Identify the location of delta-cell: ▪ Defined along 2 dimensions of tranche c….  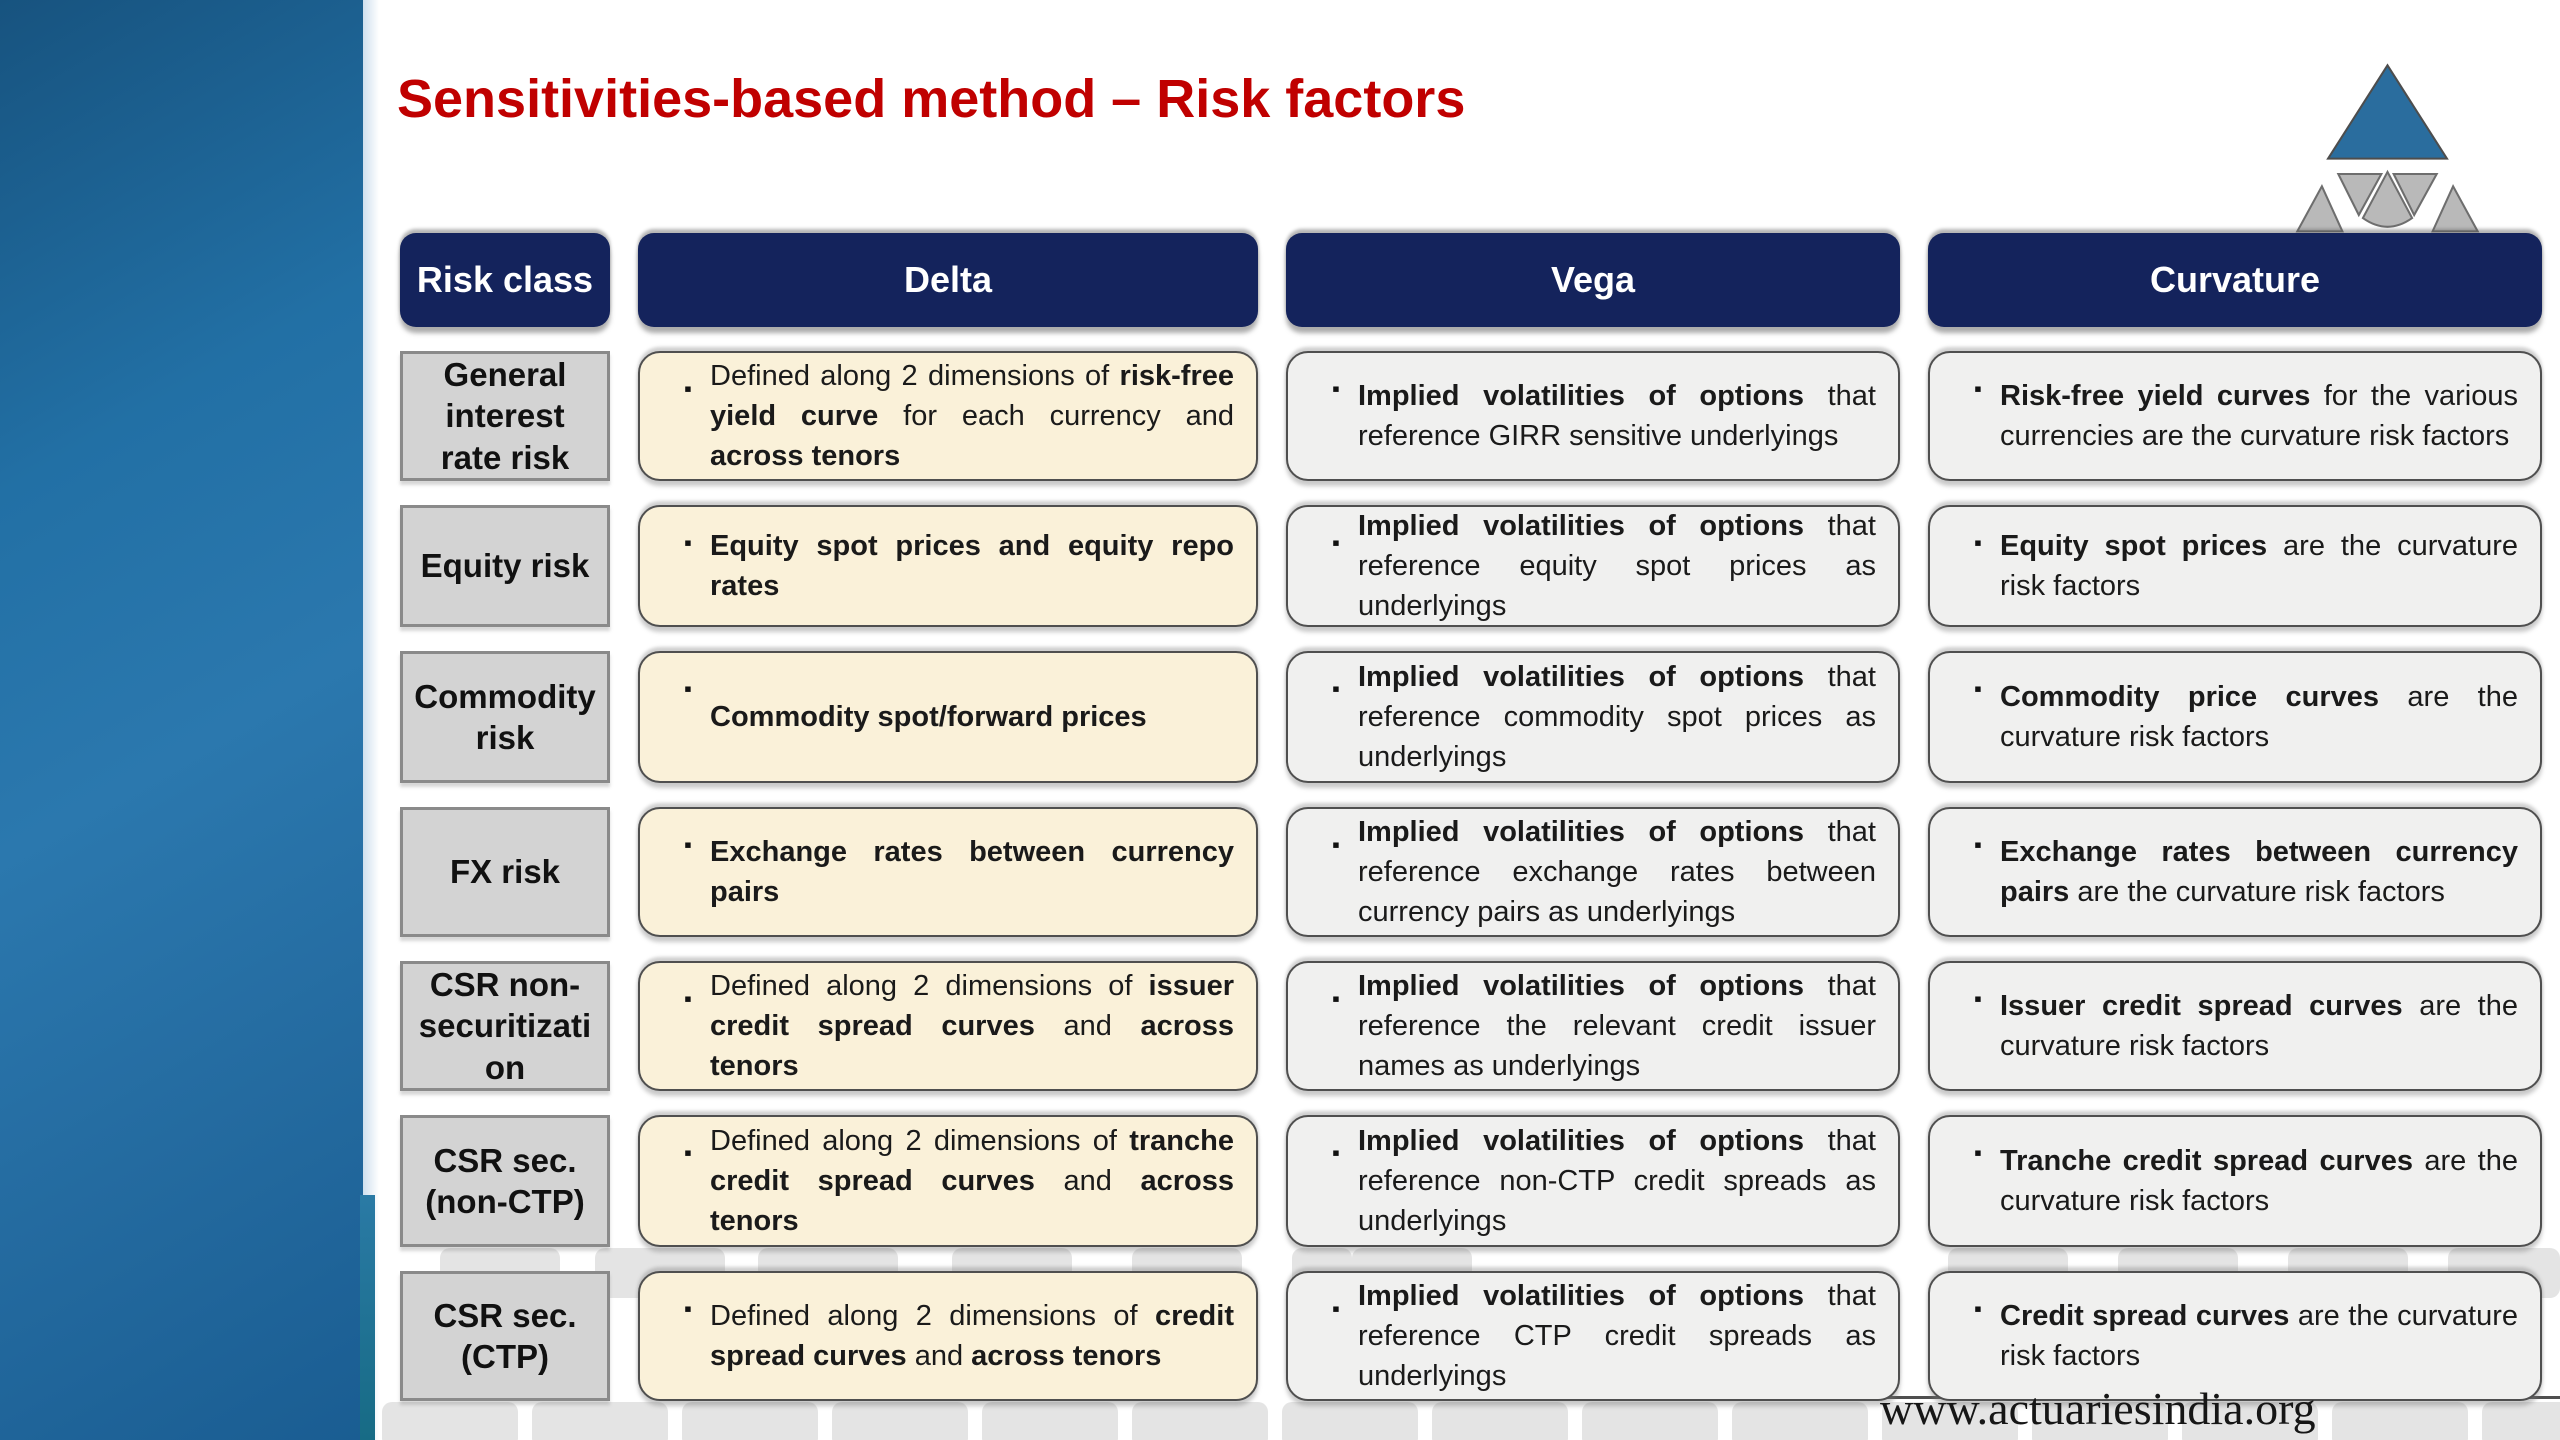
(948, 1181).